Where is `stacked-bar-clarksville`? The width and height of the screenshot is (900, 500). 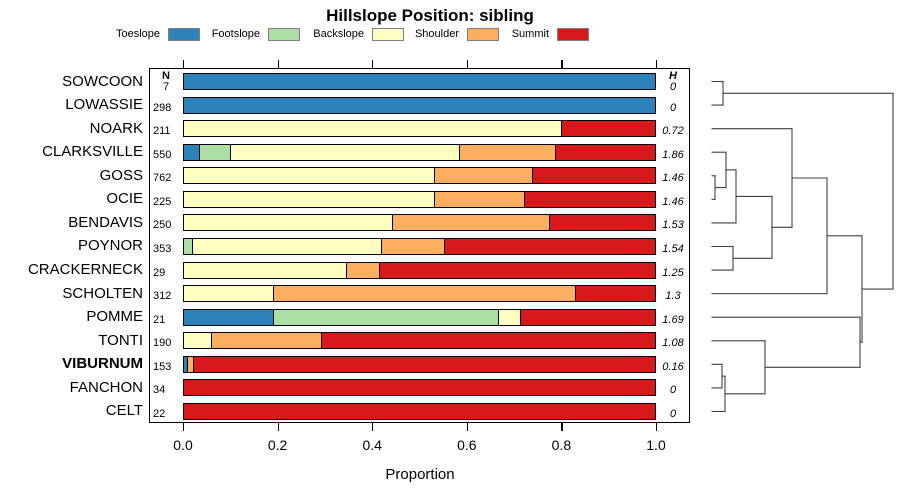
stacked-bar-clarksville is located at coordinates (419, 152).